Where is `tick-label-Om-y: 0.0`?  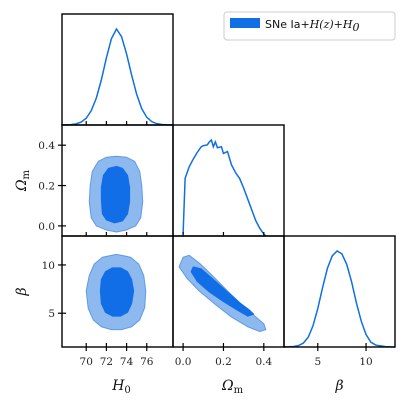
tick-label-Om-y: 0.0 is located at coordinates (46, 227).